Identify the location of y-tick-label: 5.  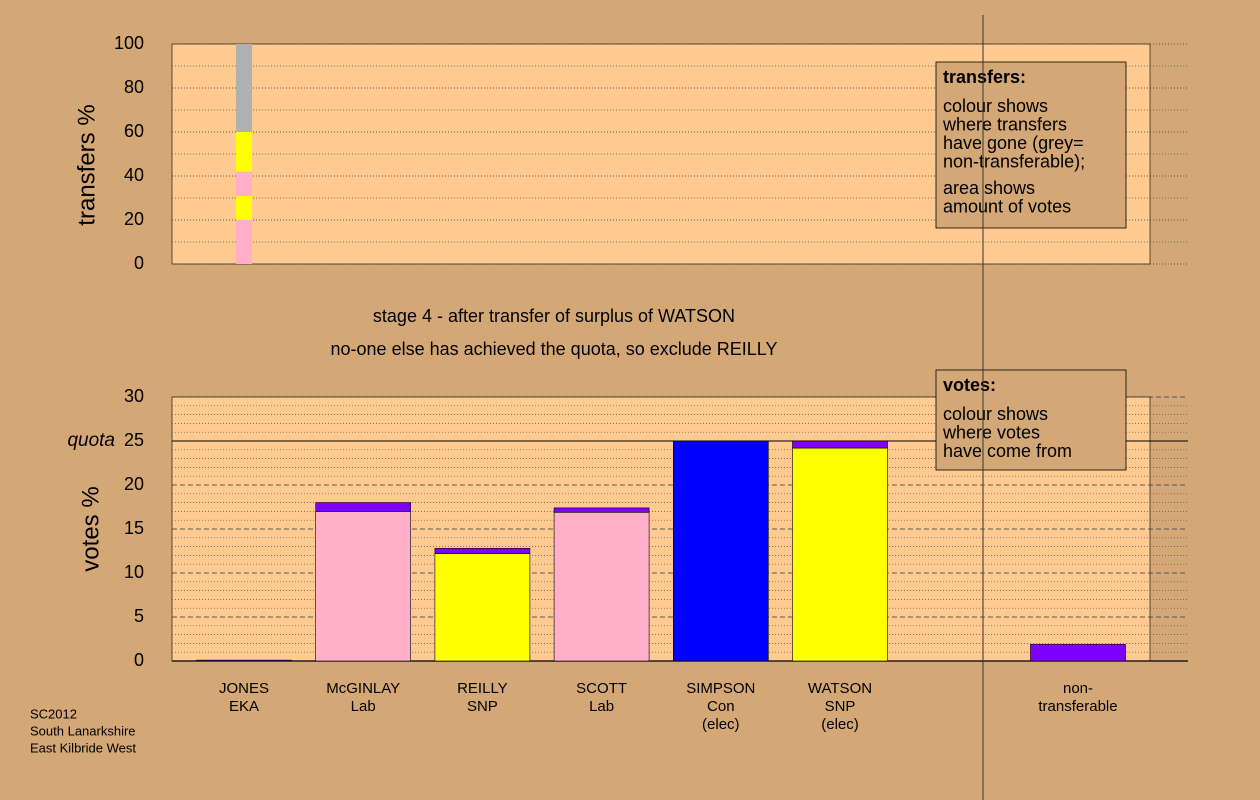
(139, 616).